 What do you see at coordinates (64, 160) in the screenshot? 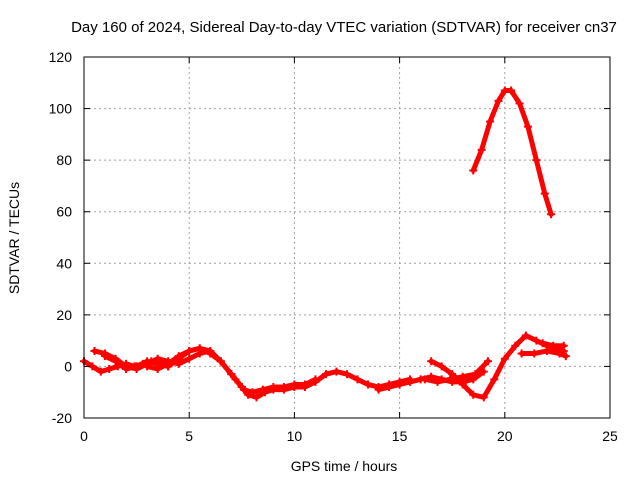
I see `y-tick-label: 80` at bounding box center [64, 160].